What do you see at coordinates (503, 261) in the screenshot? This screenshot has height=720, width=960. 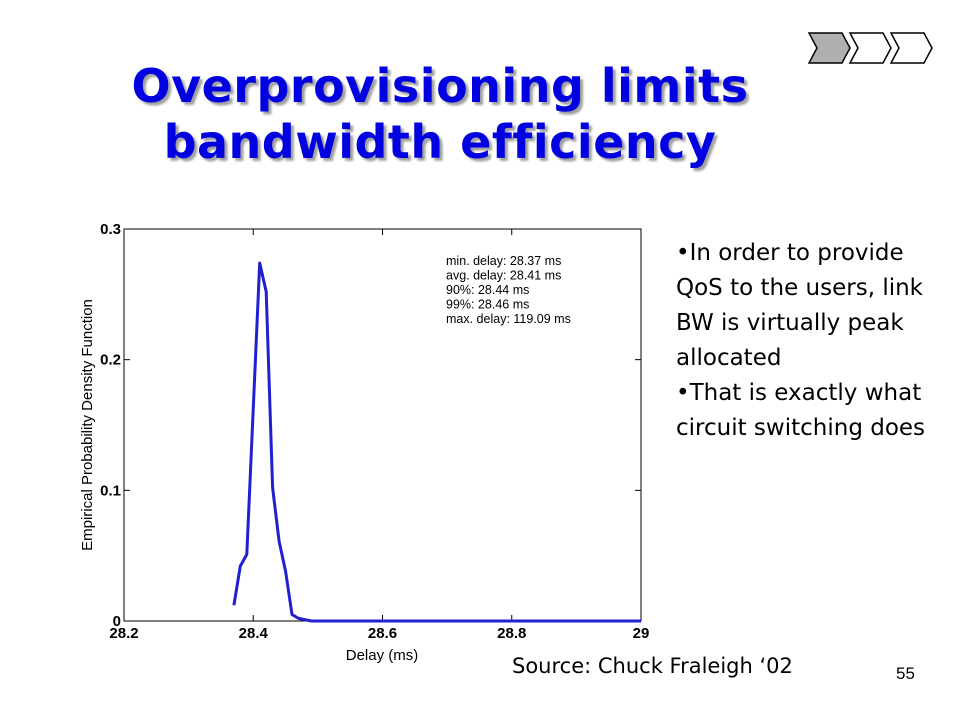 I see `chart-annotation: min. delay: 28.37 ms` at bounding box center [503, 261].